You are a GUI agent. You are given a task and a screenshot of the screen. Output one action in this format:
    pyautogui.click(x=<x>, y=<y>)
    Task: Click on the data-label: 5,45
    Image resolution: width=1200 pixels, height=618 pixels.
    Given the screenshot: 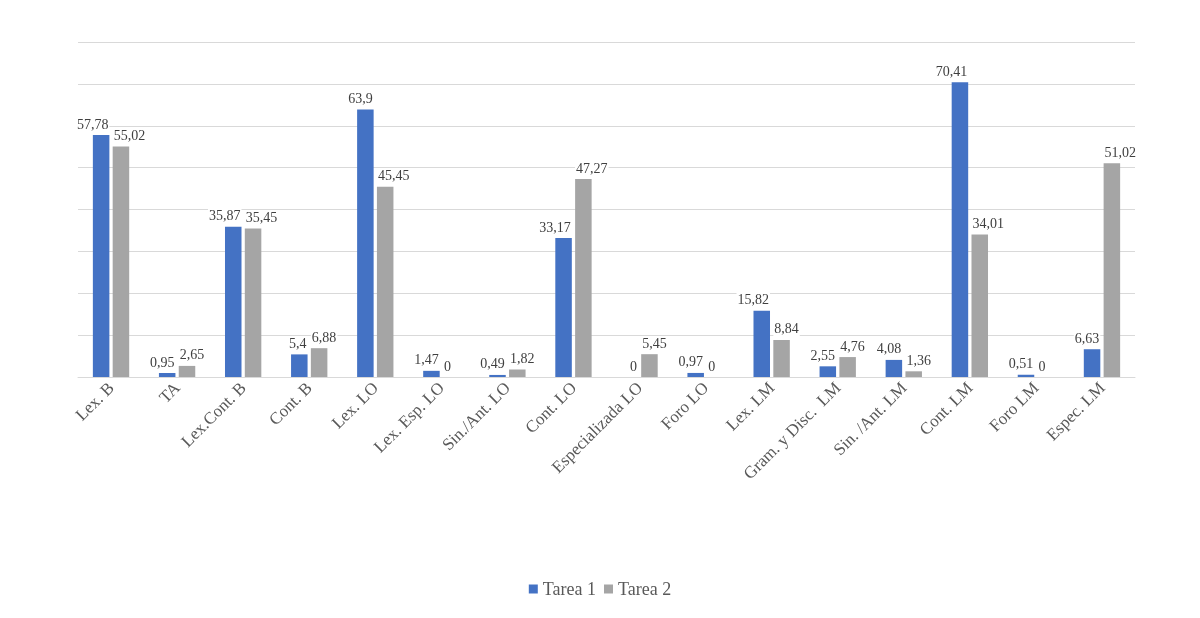 What is the action you would take?
    pyautogui.click(x=654, y=343)
    